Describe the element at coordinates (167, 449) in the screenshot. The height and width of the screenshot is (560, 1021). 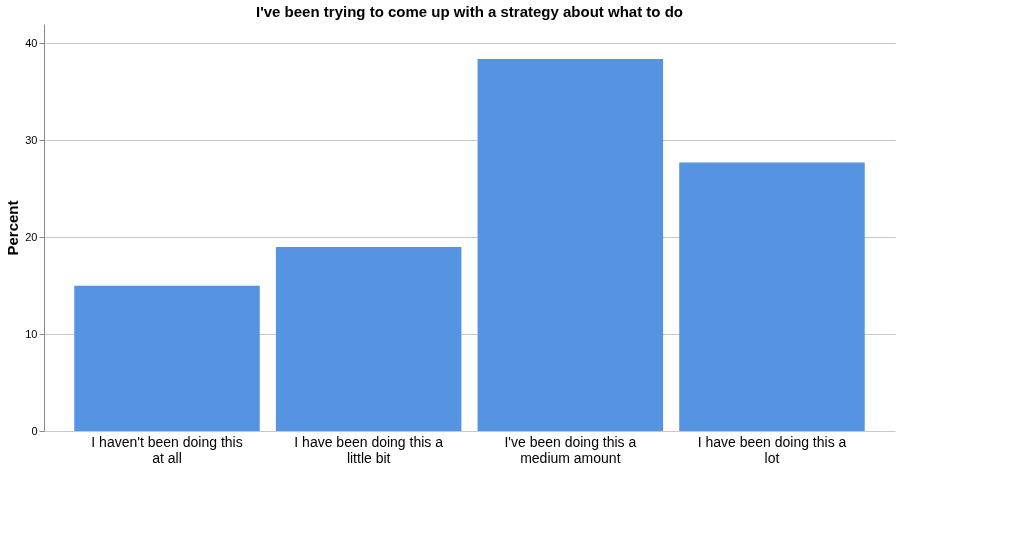
I see `x-tick-label: I haven't been doing this at all` at that location.